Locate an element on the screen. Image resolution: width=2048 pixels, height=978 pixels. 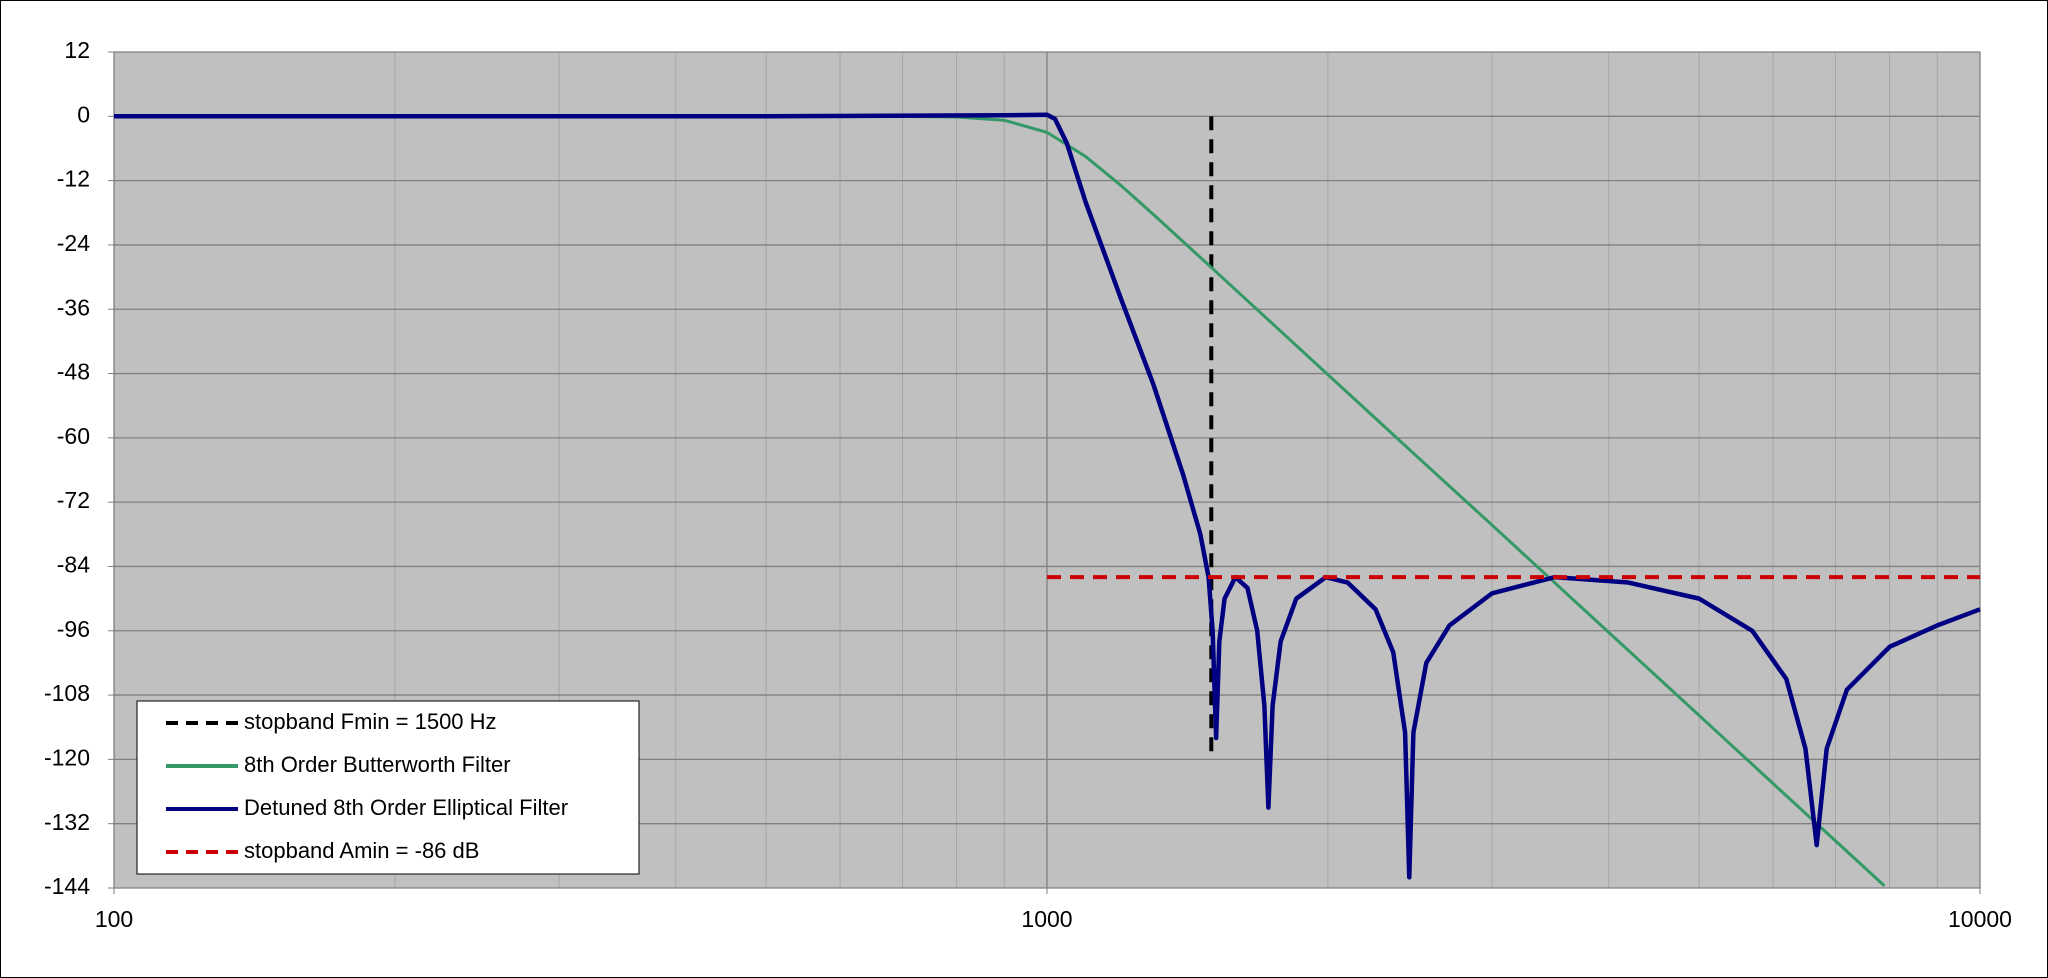
legend-label: Detuned 8th Order Elliptical Filter is located at coordinates (406, 807).